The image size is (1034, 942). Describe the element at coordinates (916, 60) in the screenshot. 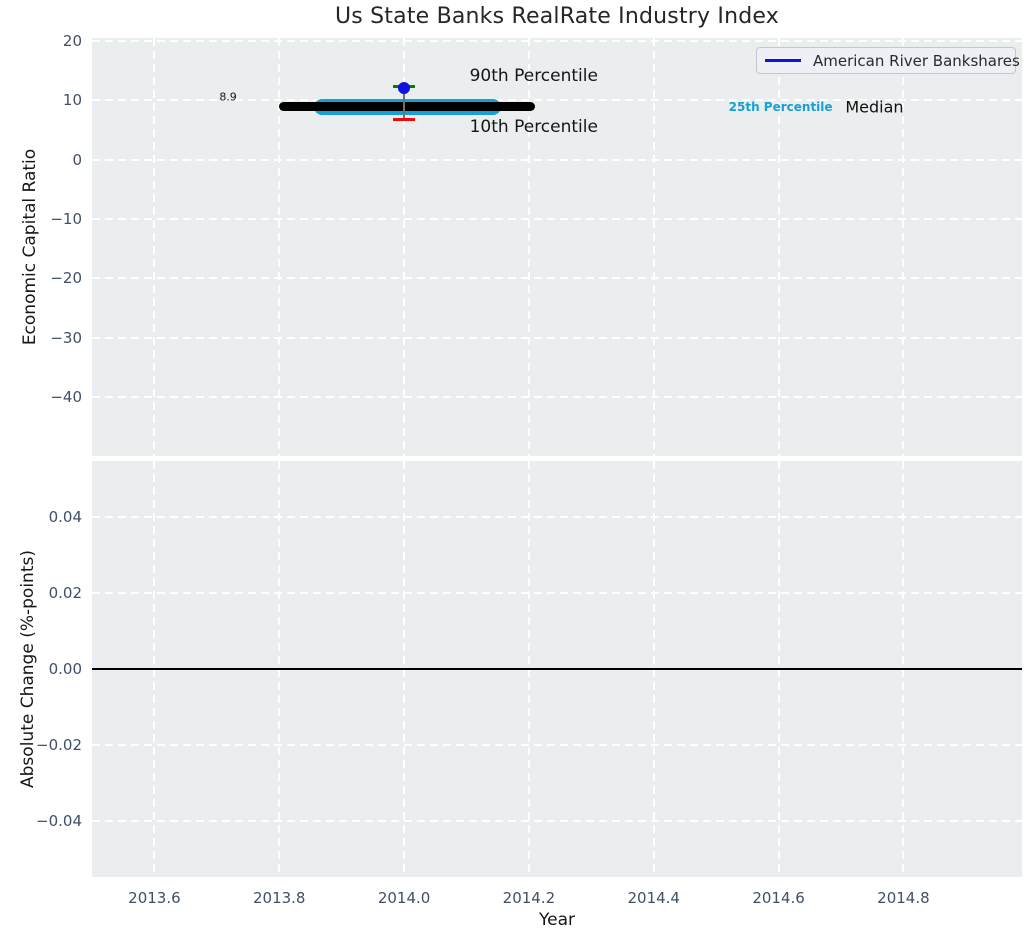

I see `legend-label: American River Bankshares` at that location.